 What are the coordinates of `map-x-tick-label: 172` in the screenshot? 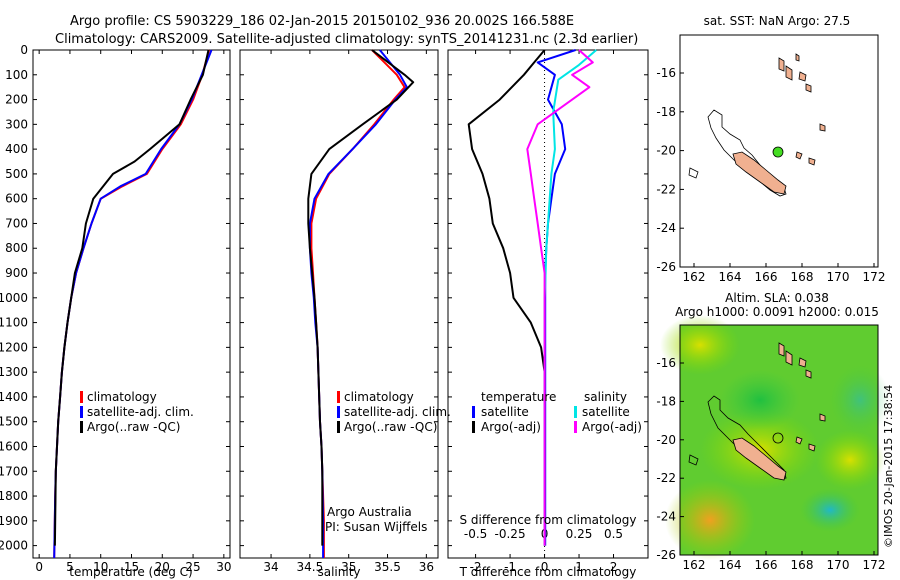 It's located at (874, 277).